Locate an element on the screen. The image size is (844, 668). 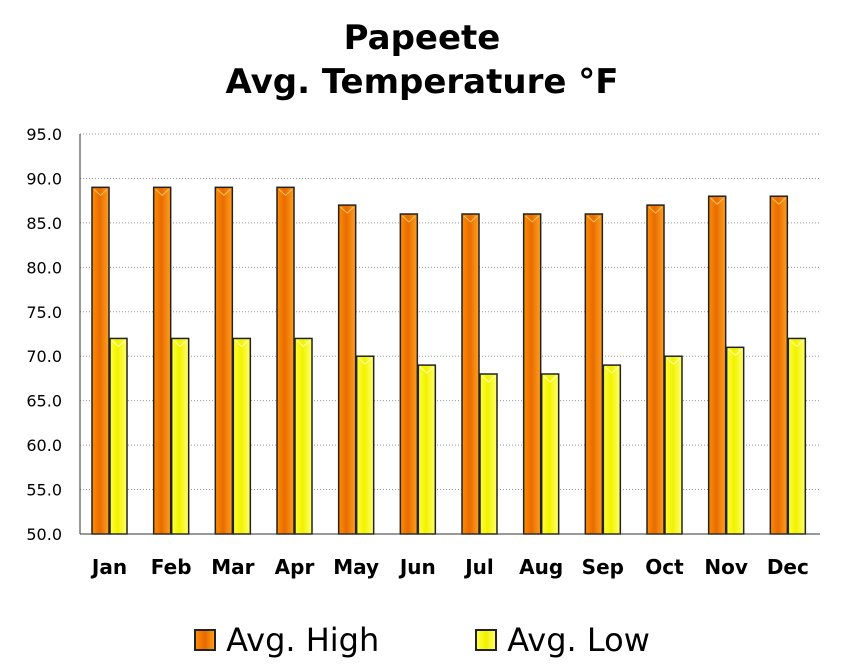
x-tick-label: Nov is located at coordinates (726, 567).